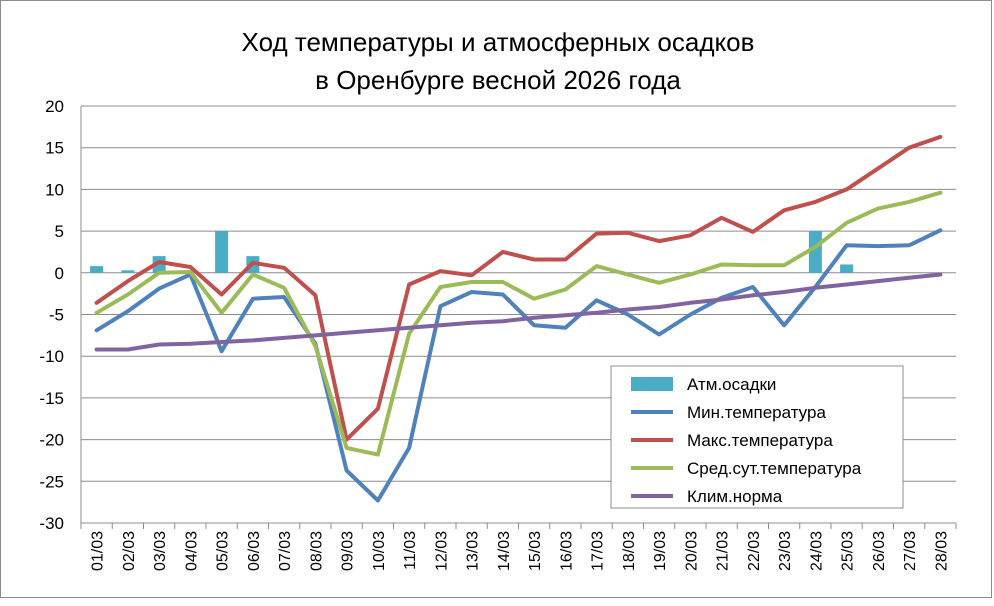 The height and width of the screenshot is (606, 994). What do you see at coordinates (54, 106) in the screenshot?
I see `y-tick-label: 20` at bounding box center [54, 106].